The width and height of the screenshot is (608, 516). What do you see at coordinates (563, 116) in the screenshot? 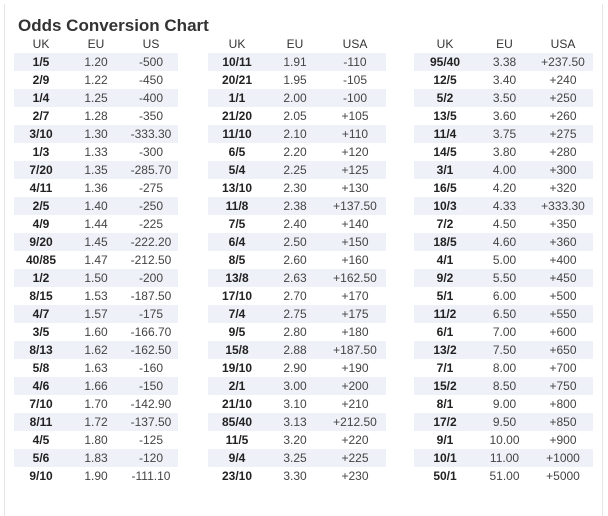
I see `us-odds-cell: +260` at bounding box center [563, 116].